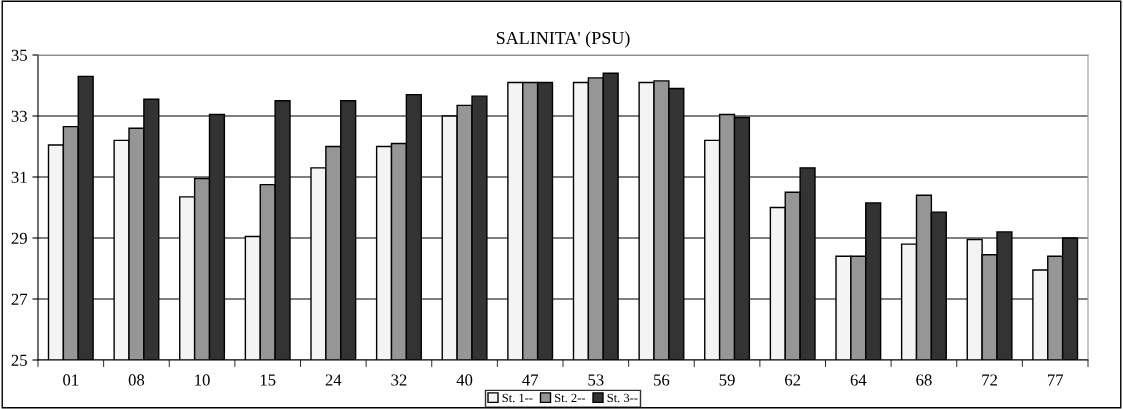 The height and width of the screenshot is (409, 1123). What do you see at coordinates (19, 238) in the screenshot?
I see `y-tick-label: 29` at bounding box center [19, 238].